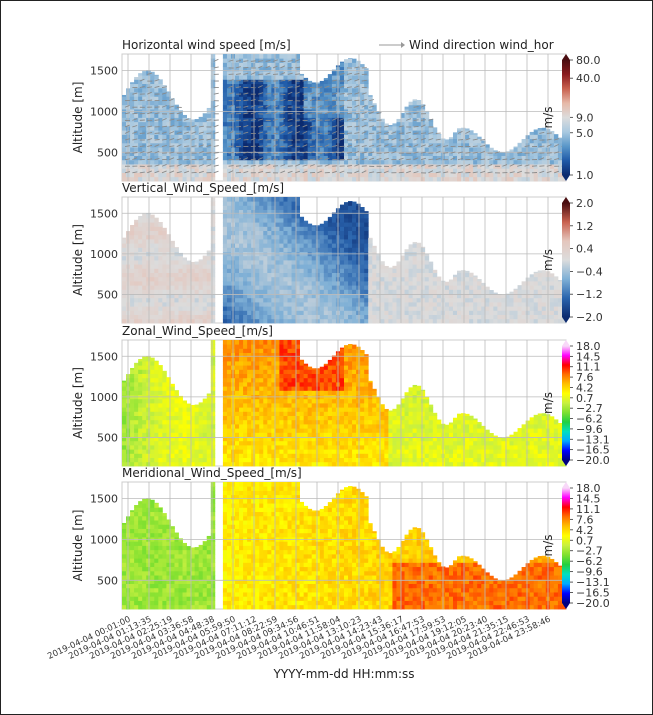 The width and height of the screenshot is (653, 715). I want to click on panel-title: Horizontal wind speed [m/s], so click(206, 45).